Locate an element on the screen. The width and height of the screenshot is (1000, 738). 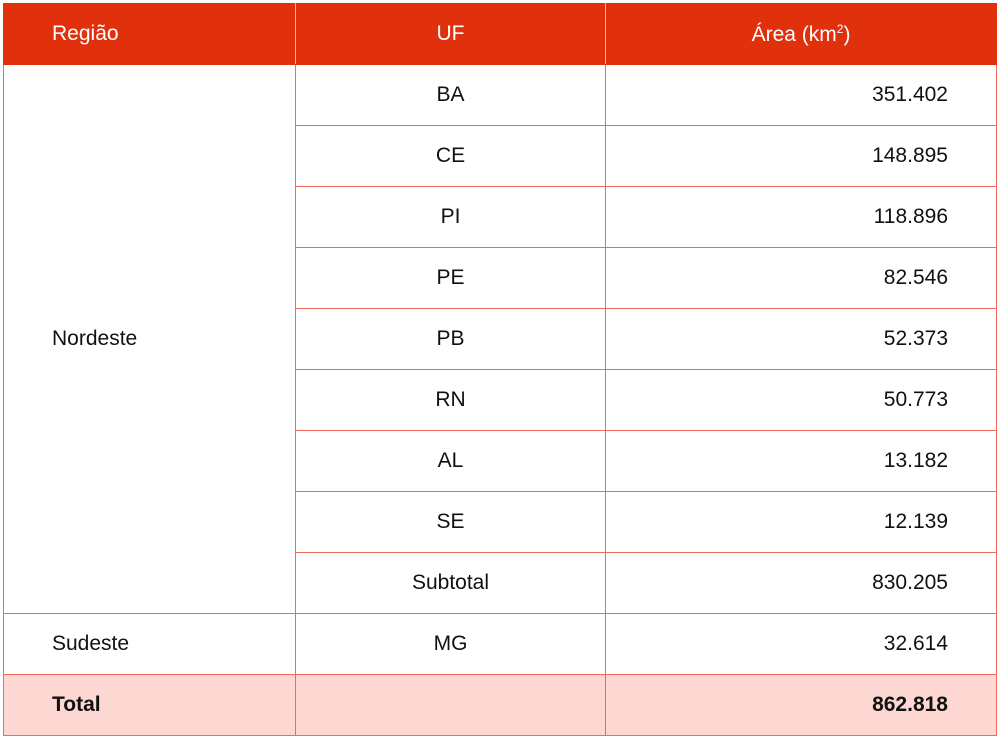
area-cell: 82.546 is located at coordinates (801, 278).